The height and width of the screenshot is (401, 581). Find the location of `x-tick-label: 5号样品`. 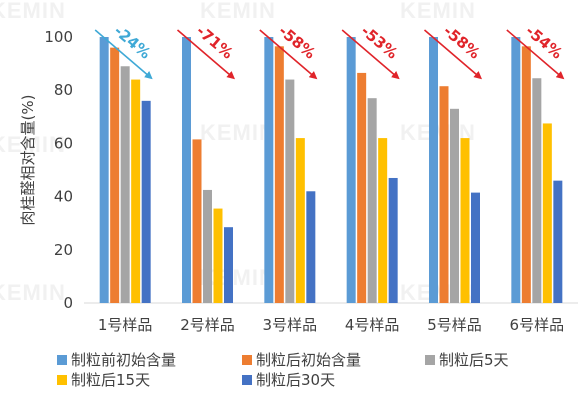

x-tick-label: 5号样品 is located at coordinates (454, 325).